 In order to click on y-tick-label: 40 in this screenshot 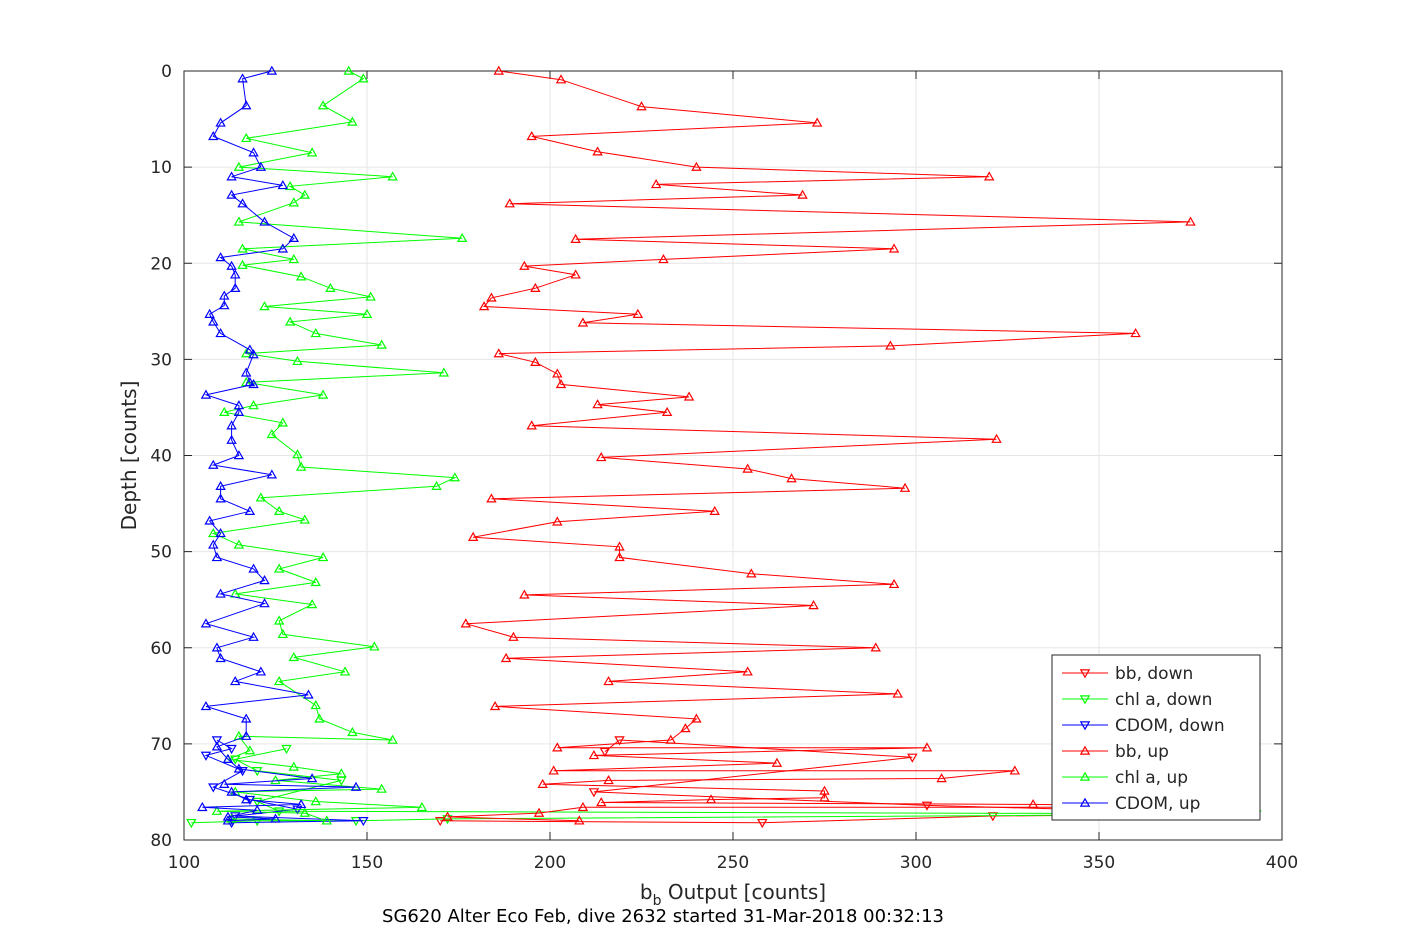, I will do `click(161, 457)`.